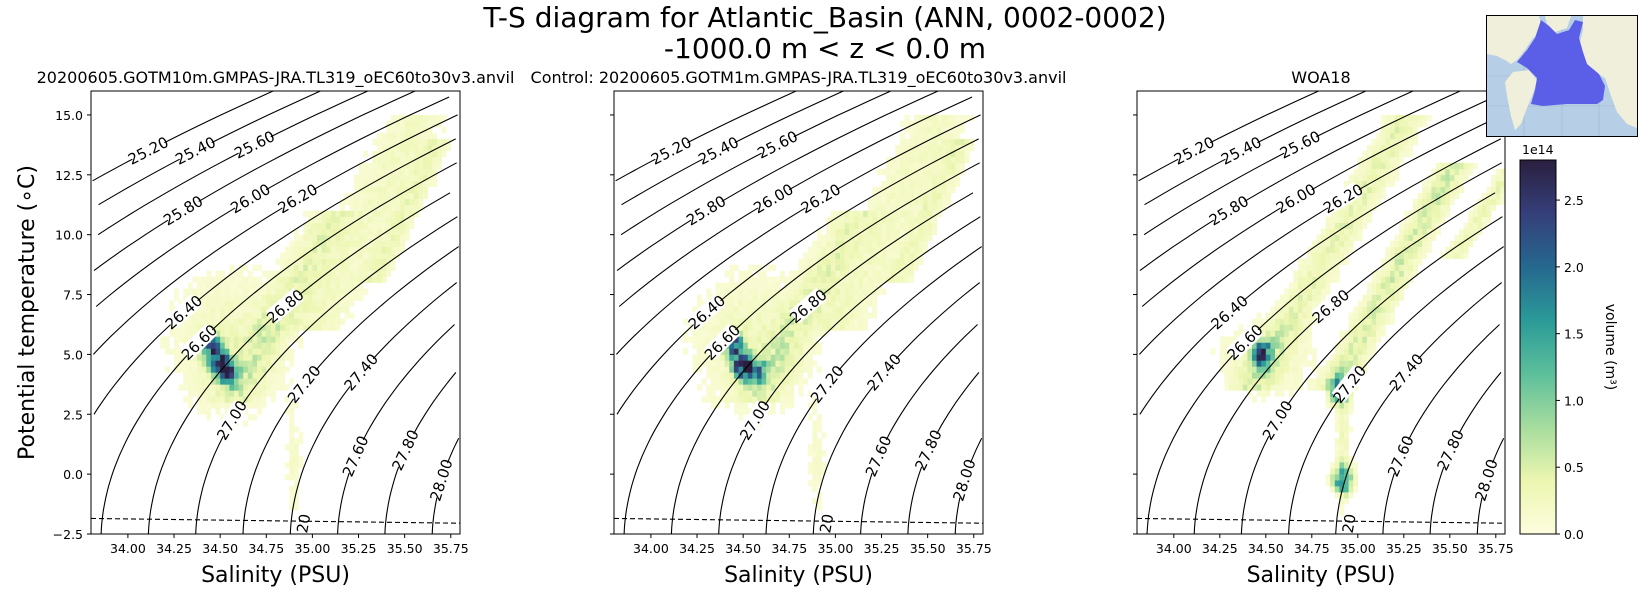  I want to click on x-tick-label: 35.50, so click(1450, 548).